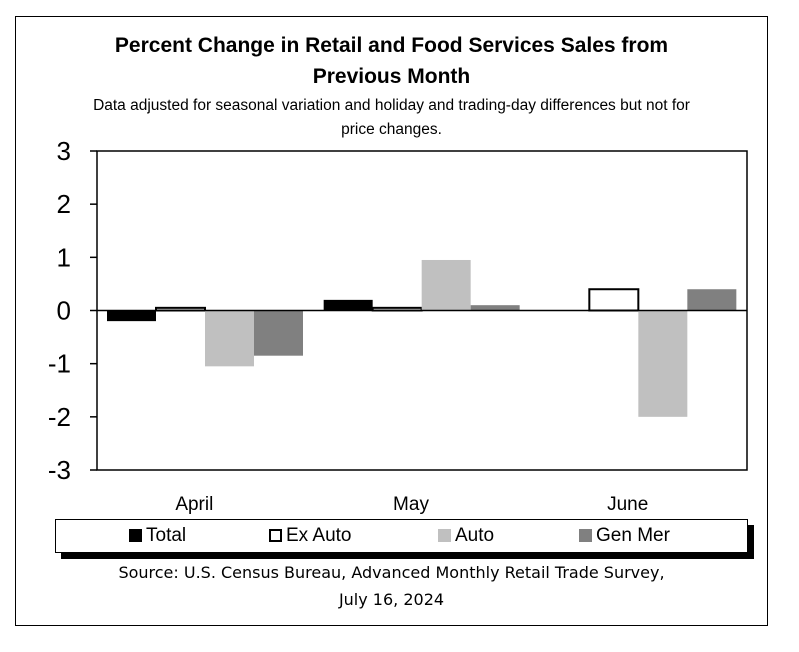 The height and width of the screenshot is (652, 799). Describe the element at coordinates (59, 470) in the screenshot. I see `y-tick-label: -3` at that location.